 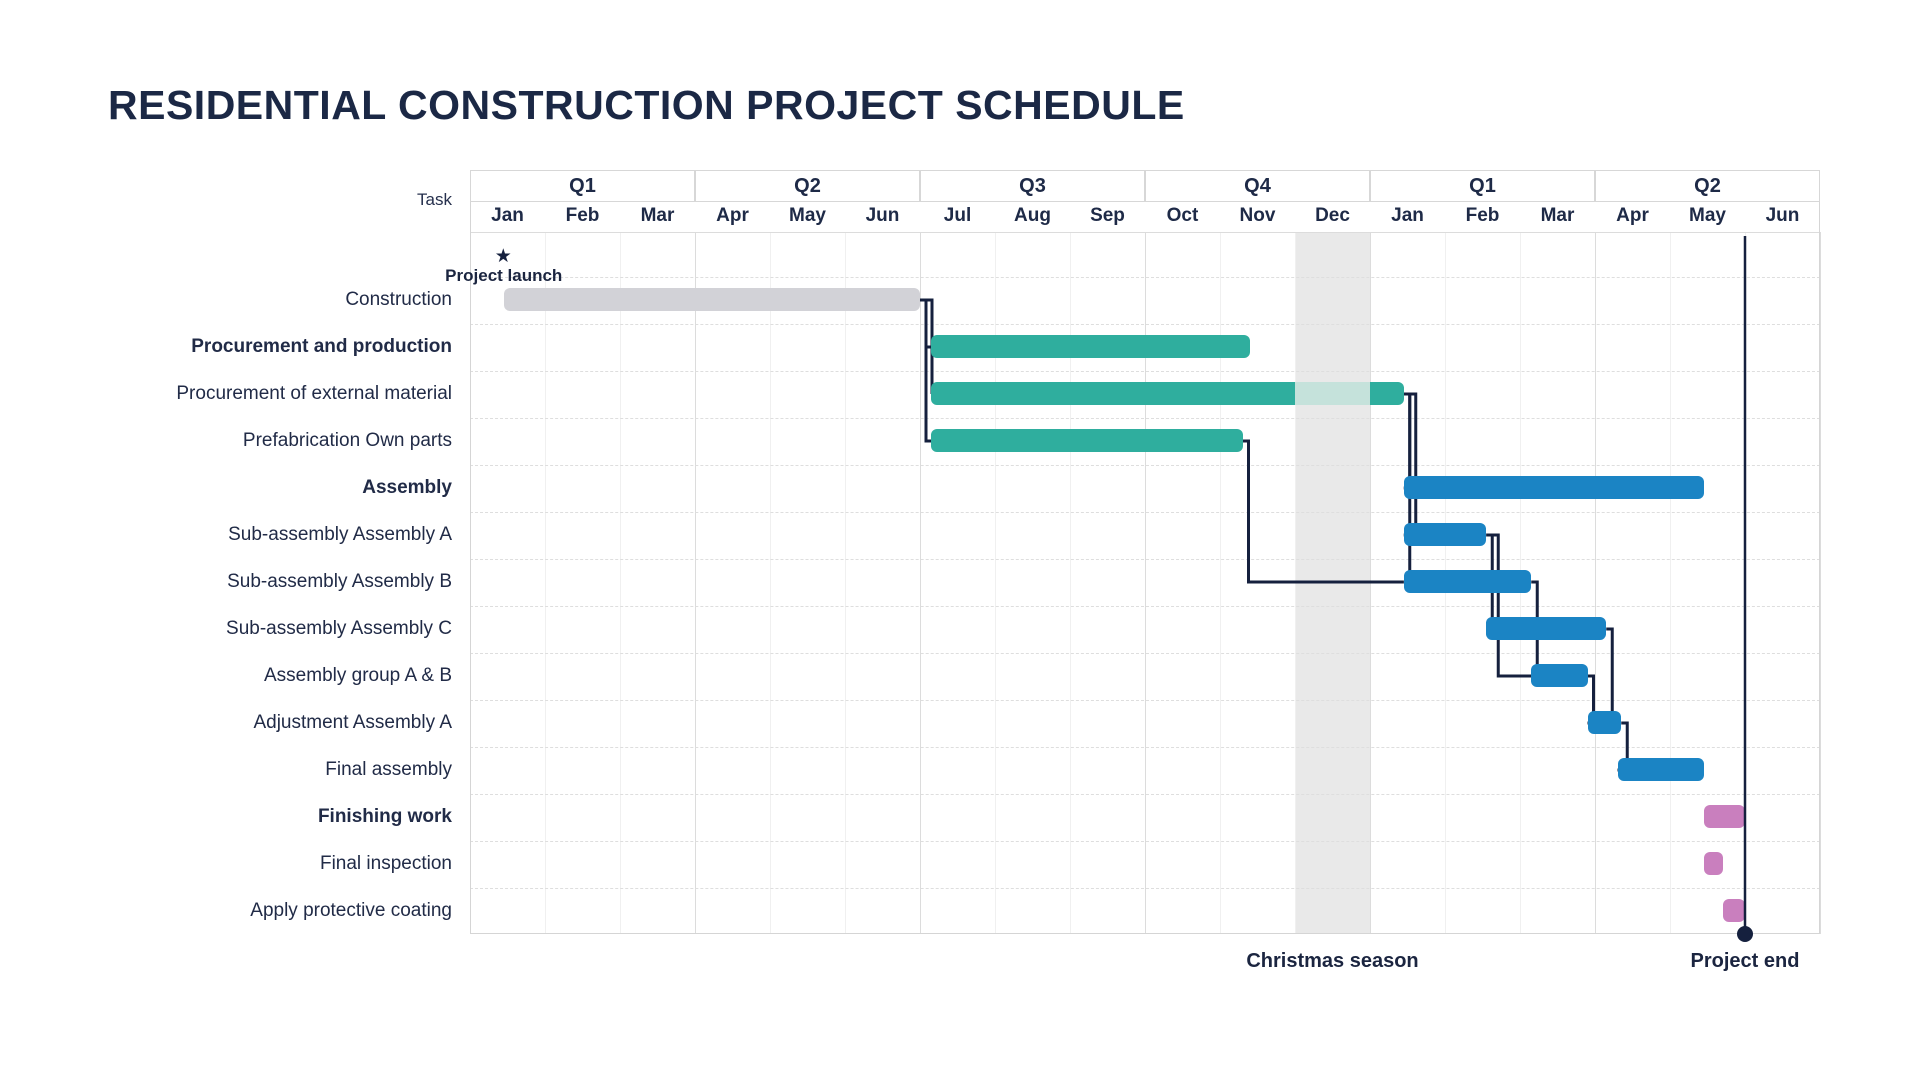 What do you see at coordinates (340, 534) in the screenshot?
I see `task-label: Sub-assembly Assembly A` at bounding box center [340, 534].